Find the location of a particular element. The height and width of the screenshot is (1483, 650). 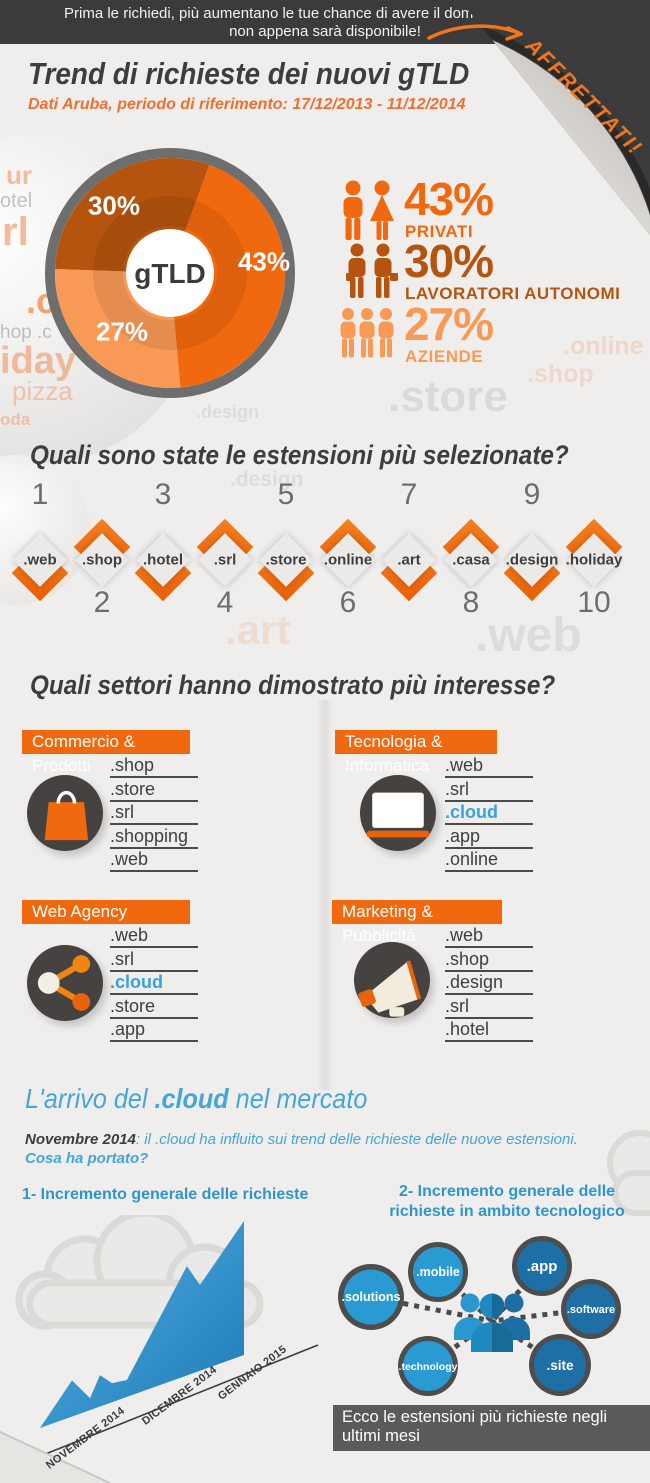

banner-line2: non appena sarà disponibile! is located at coordinates (325, 31).